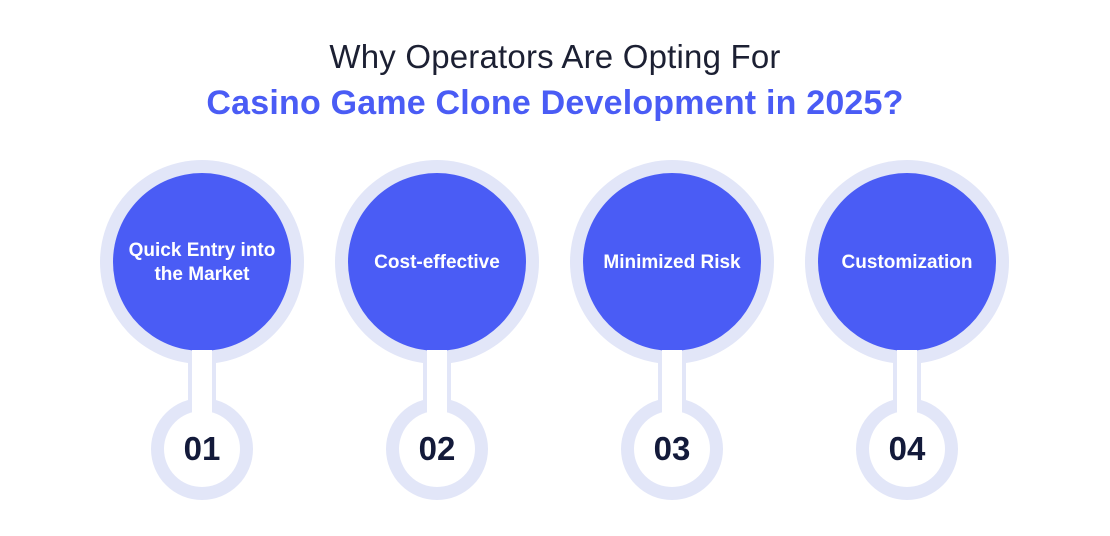 Image resolution: width=1110 pixels, height=536 pixels. I want to click on feature-item-4: Customization 04, so click(907, 330).